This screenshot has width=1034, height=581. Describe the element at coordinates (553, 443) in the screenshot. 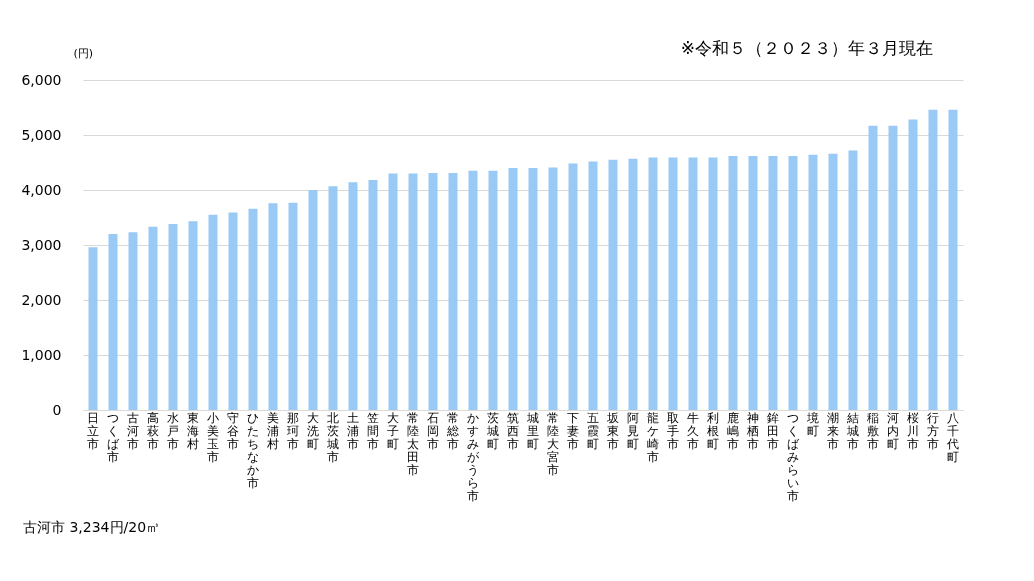

I see `x-tick-label: 常陸大宮市` at that location.